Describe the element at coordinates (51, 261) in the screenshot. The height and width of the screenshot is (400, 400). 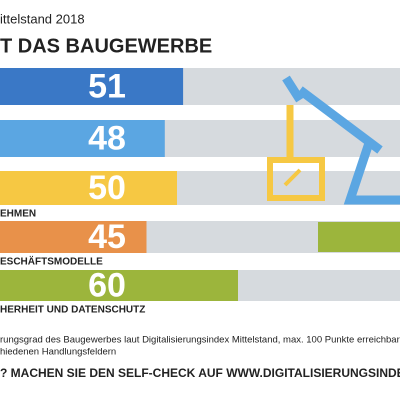
I see `category-label: ESCHÄFTSMODELLE` at that location.